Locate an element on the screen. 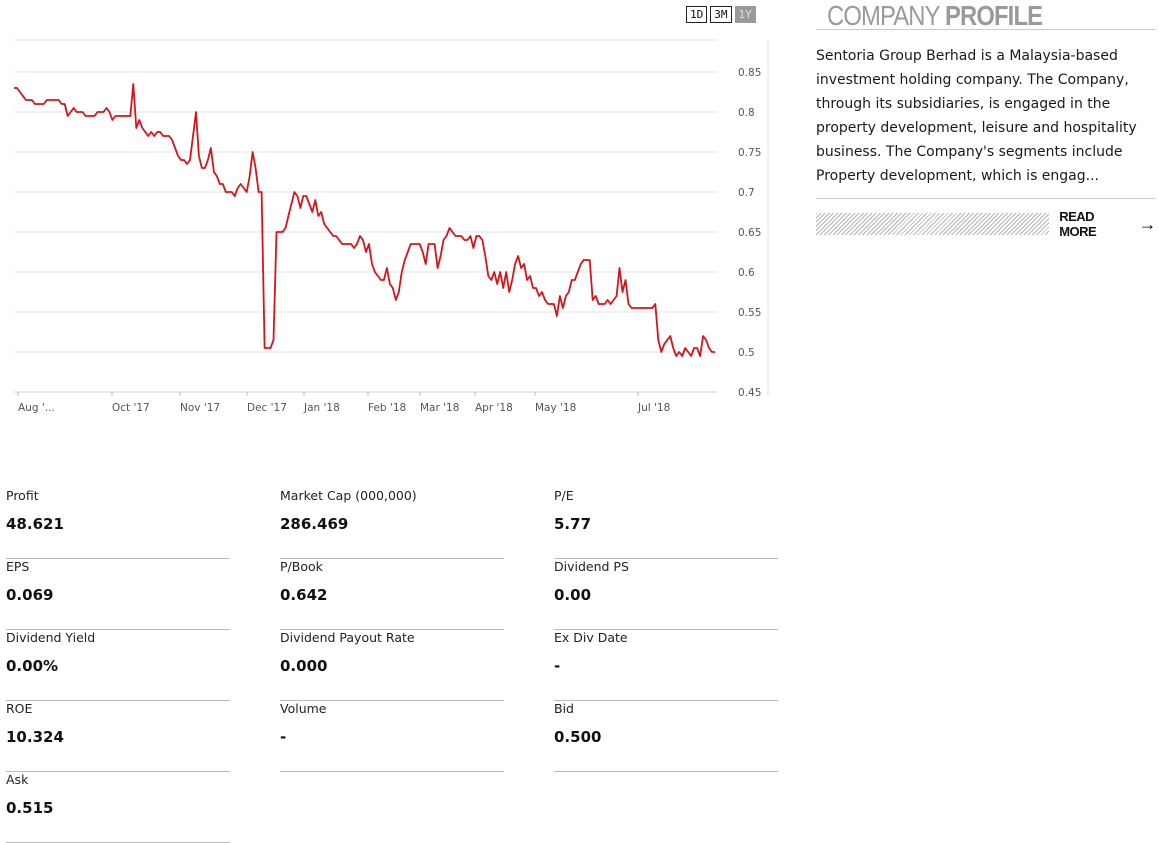 The image size is (1159, 843). stat-label: Market Cap (000,000) is located at coordinates (348, 495).